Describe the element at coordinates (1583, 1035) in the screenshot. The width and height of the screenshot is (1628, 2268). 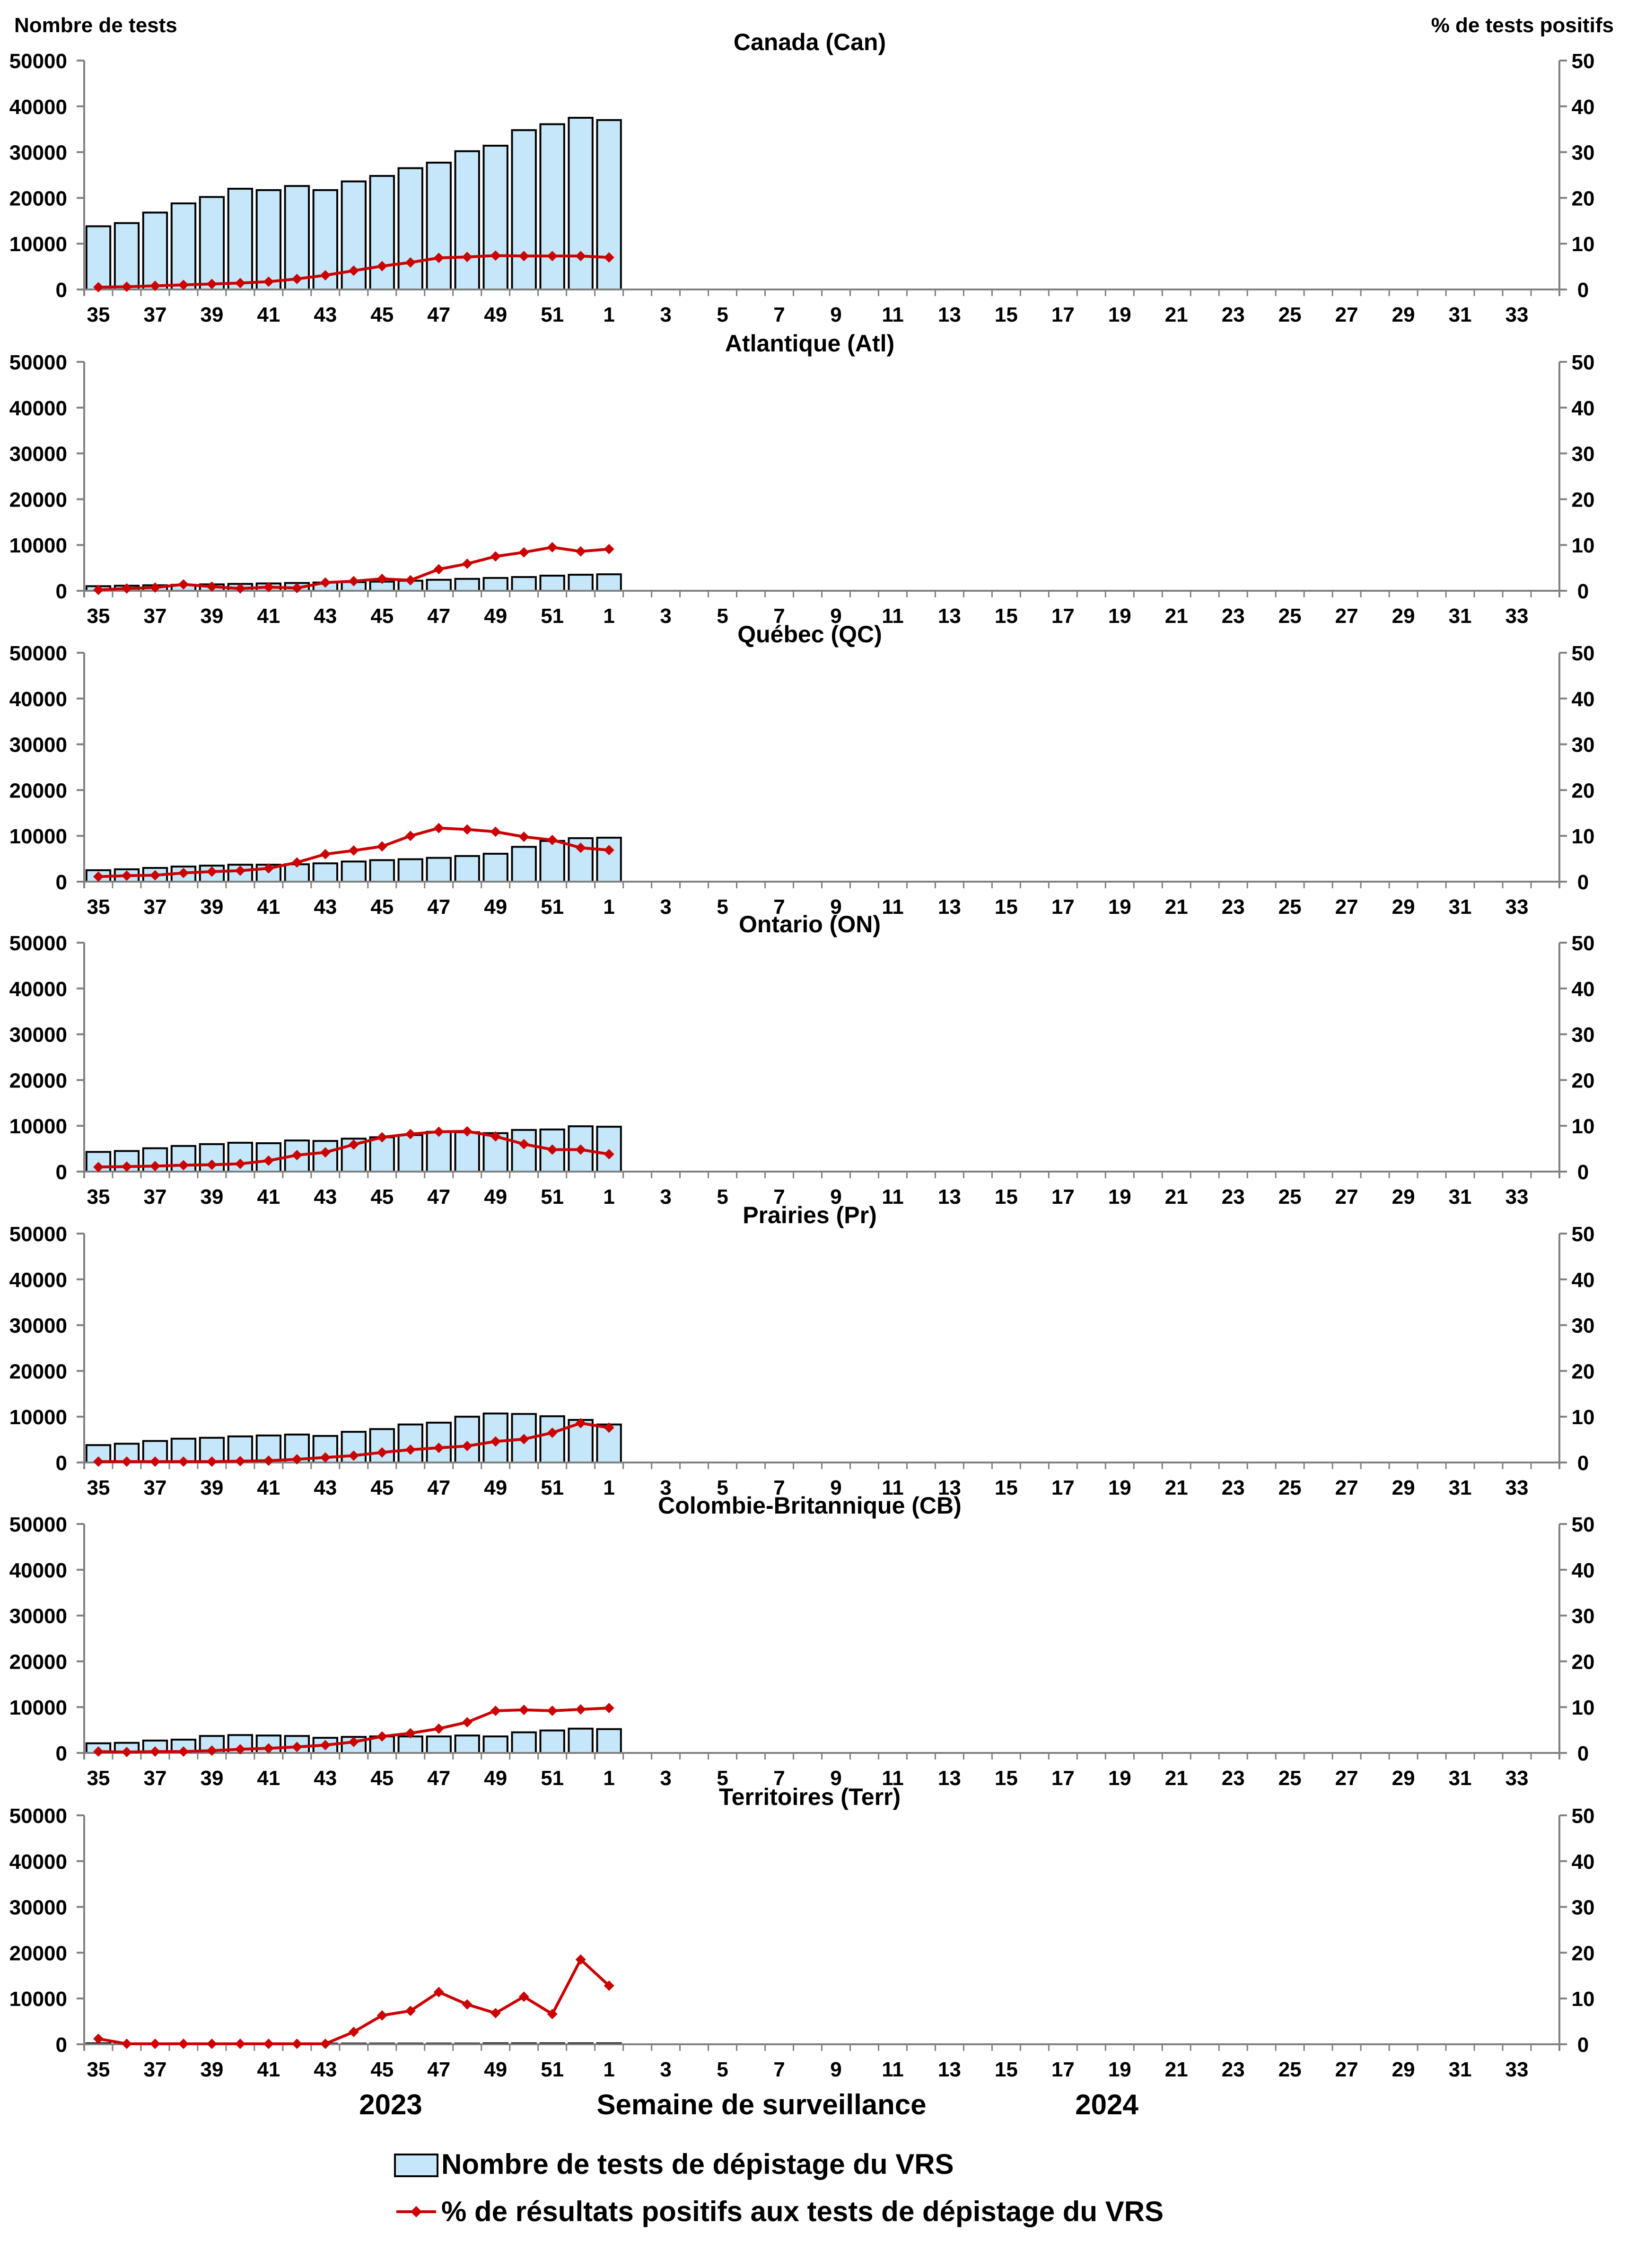
I see `right-tick-label: 30` at that location.